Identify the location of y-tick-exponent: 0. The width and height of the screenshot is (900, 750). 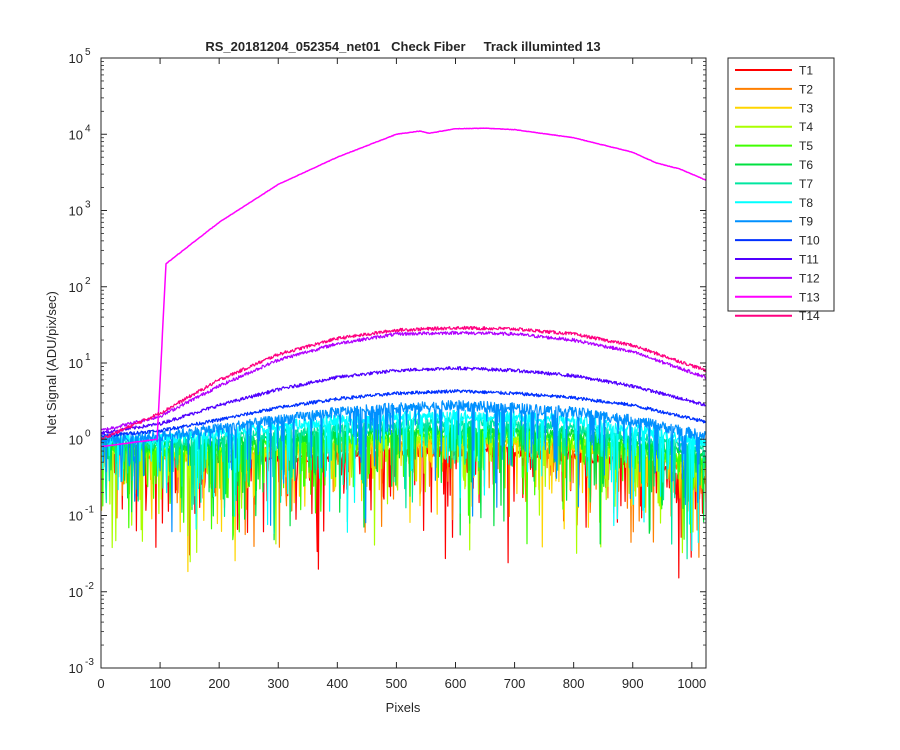
(88, 433).